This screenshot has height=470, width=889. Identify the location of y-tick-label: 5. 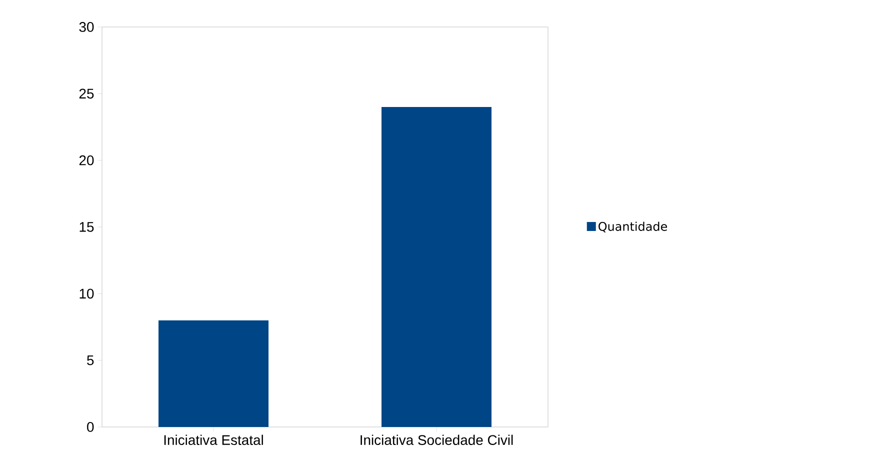
(90, 360).